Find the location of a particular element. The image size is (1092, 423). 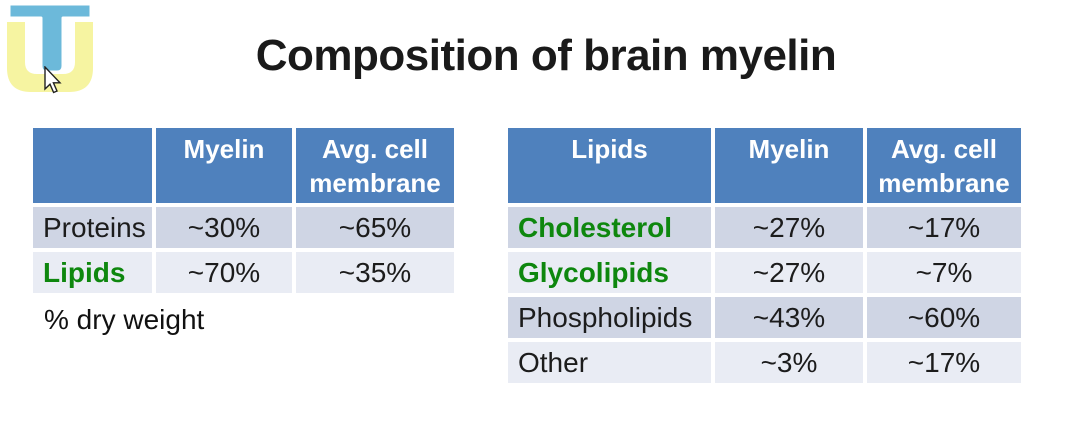

row-label-cell: Cholesterol is located at coordinates (609, 227).